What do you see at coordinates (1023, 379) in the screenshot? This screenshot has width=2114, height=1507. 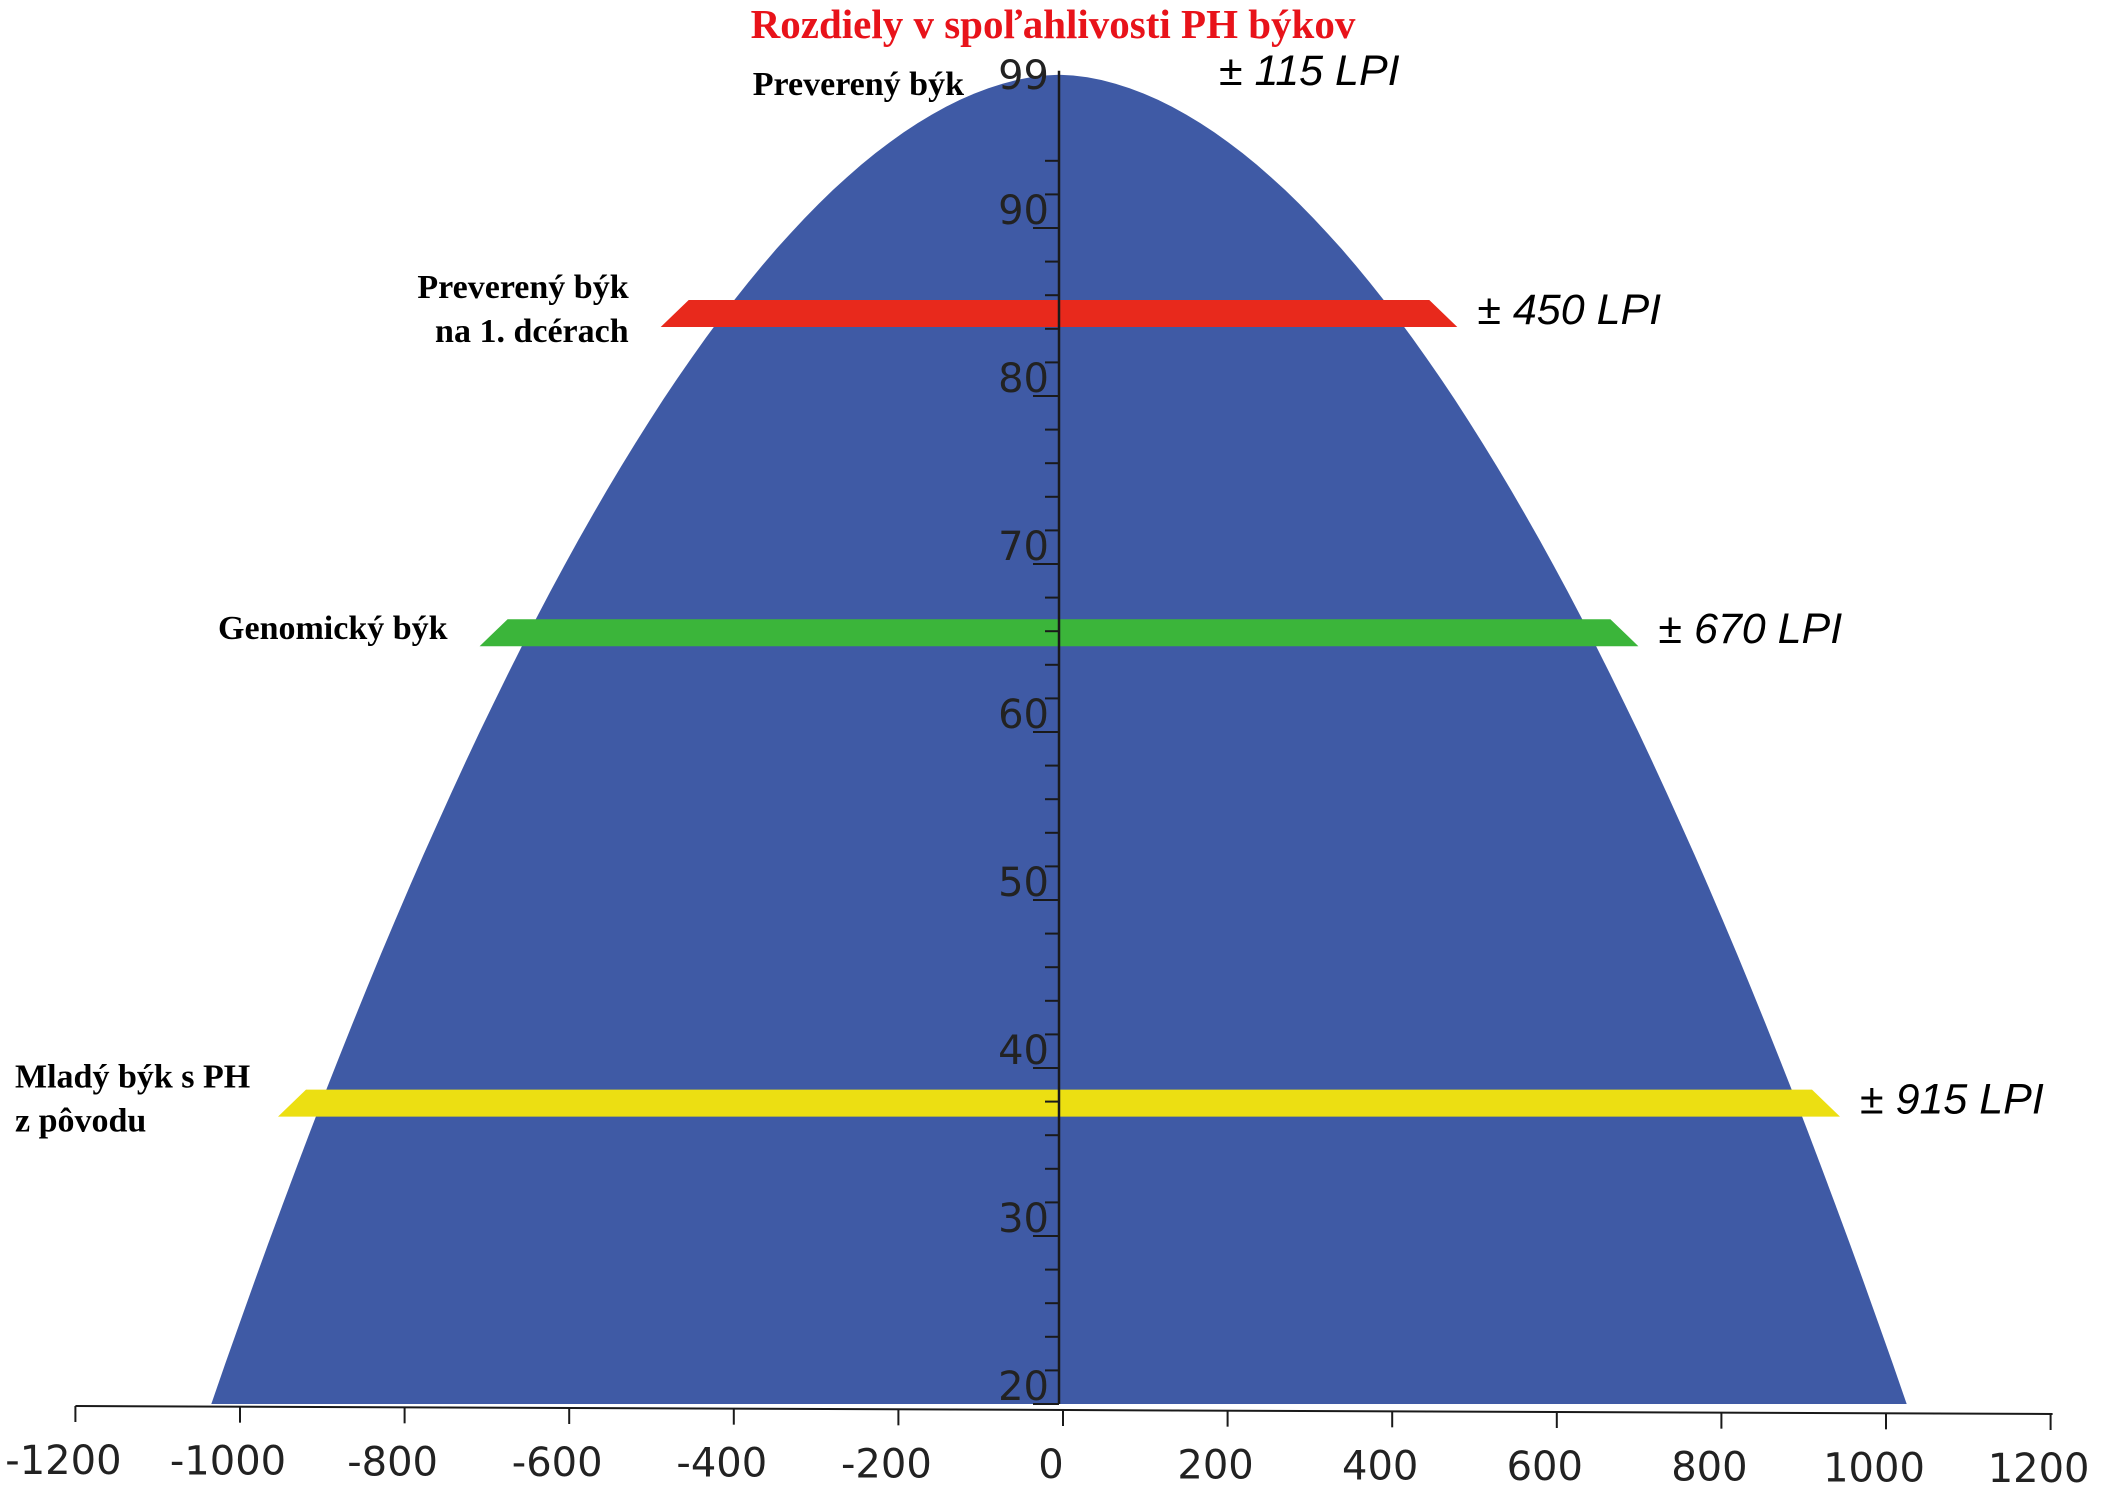 I see `y-tick-label: 80` at bounding box center [1023, 379].